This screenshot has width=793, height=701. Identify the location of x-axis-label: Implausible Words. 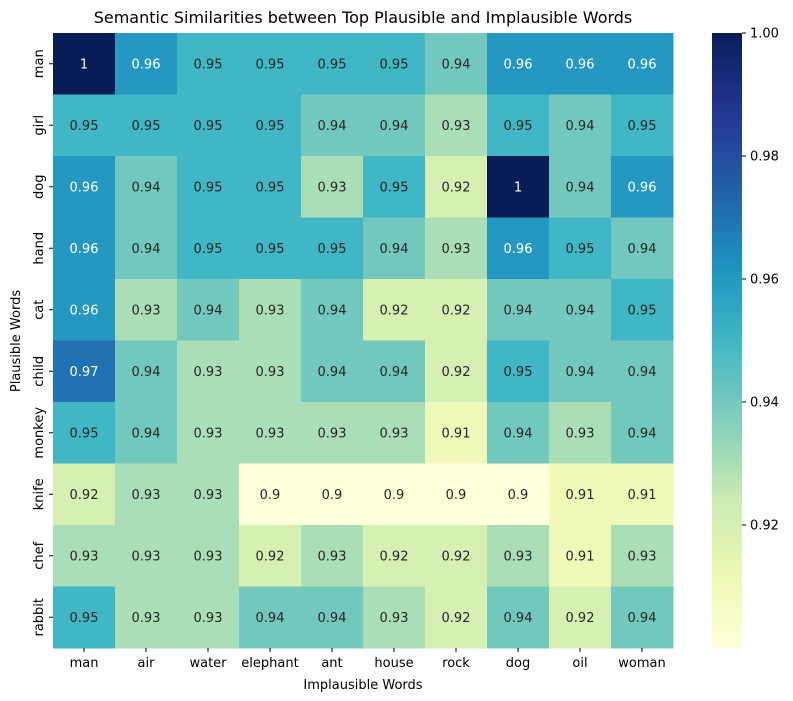
(362, 685).